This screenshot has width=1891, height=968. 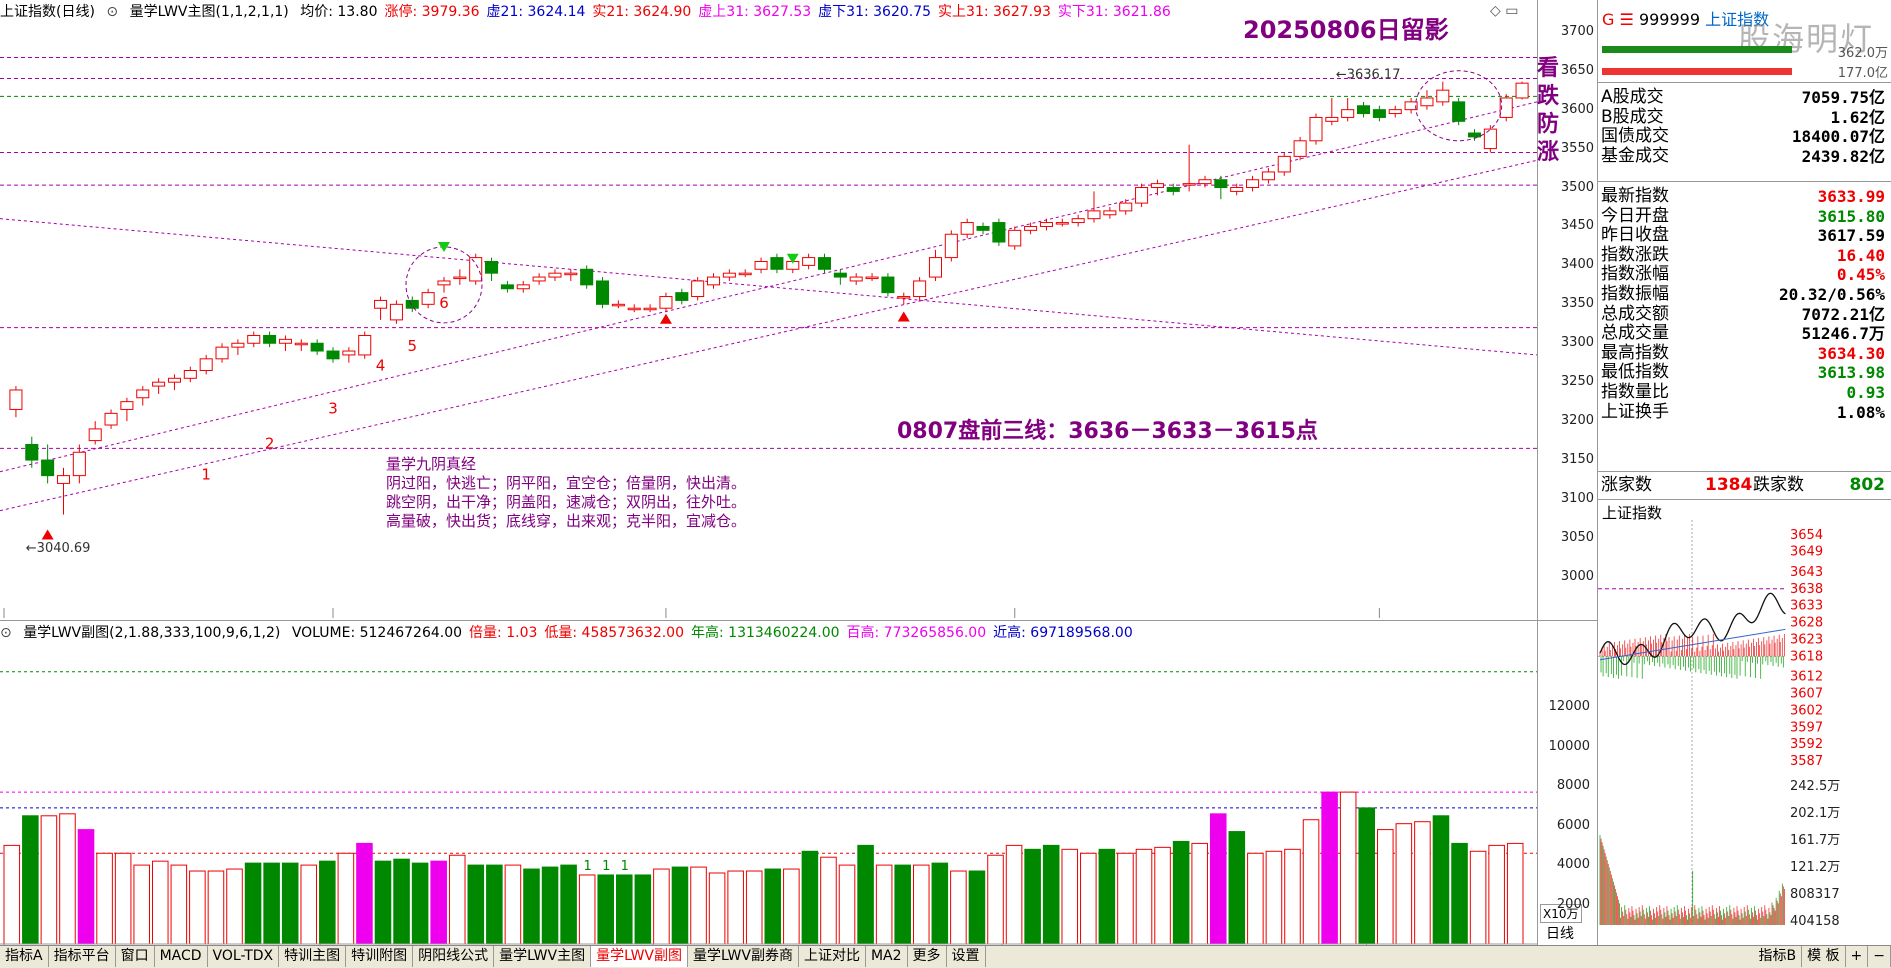 What do you see at coordinates (887, 956) in the screenshot?
I see `tab-13: MA2` at bounding box center [887, 956].